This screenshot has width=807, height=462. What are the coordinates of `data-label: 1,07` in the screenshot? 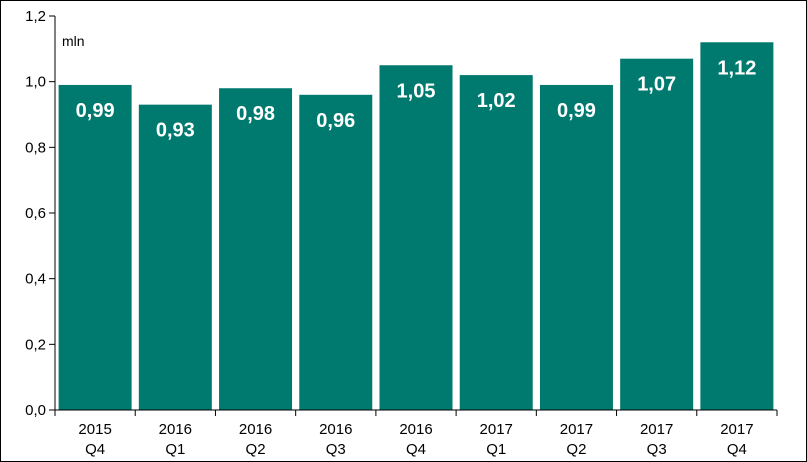 It's located at (656, 85).